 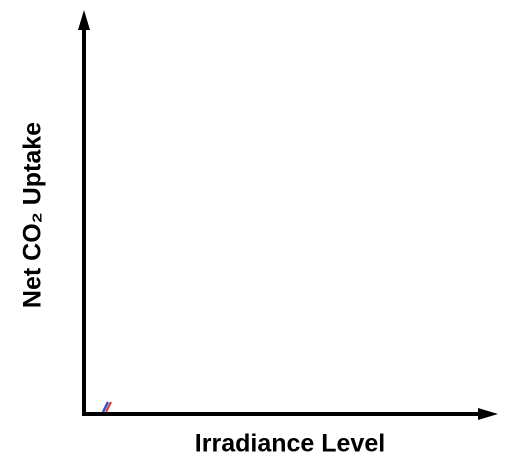 I want to click on origin-stroke-blue, so click(x=105, y=407).